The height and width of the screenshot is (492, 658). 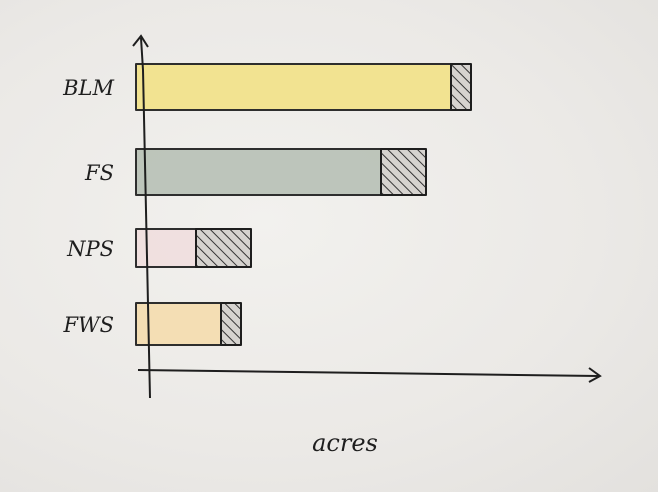 I want to click on y-axis-arrowhead, so click(x=140, y=41).